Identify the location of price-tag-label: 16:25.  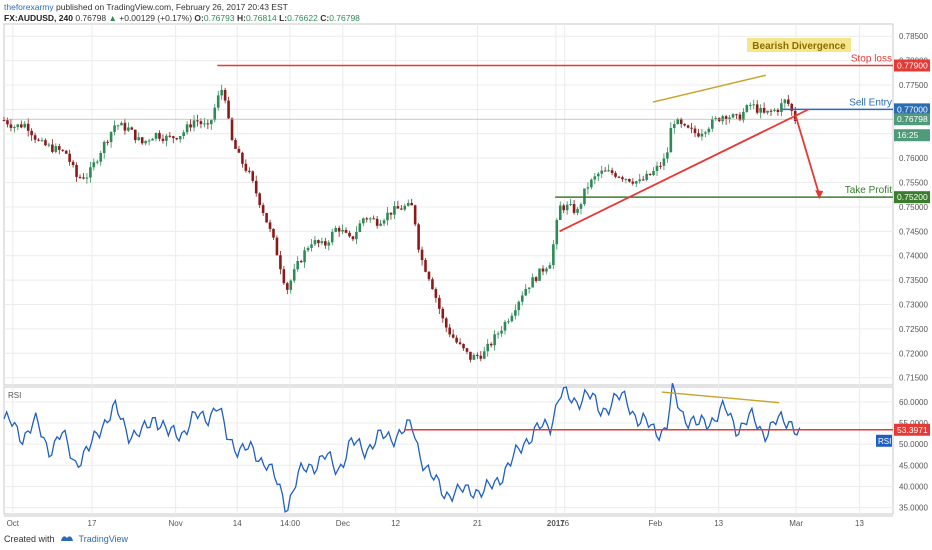
(908, 135).